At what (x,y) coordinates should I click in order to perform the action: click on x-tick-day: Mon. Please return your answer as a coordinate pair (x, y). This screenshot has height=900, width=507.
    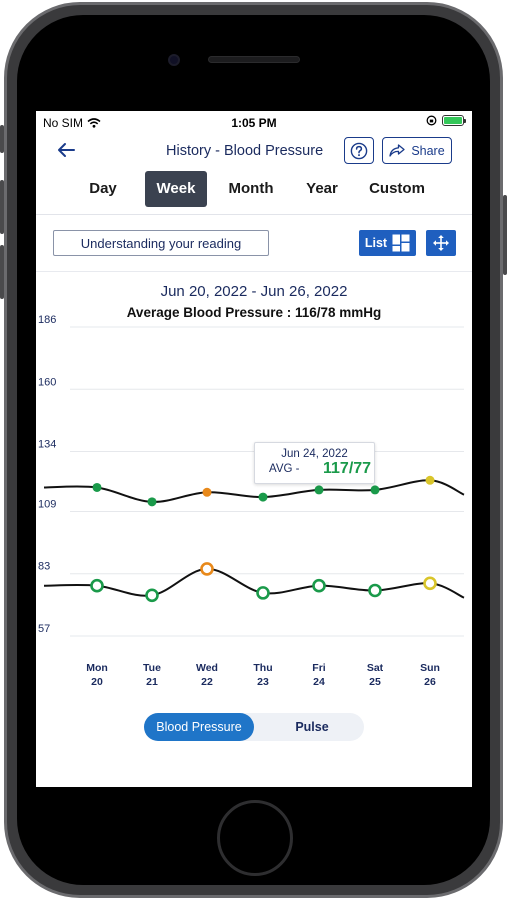
    Looking at the image, I should click on (97, 668).